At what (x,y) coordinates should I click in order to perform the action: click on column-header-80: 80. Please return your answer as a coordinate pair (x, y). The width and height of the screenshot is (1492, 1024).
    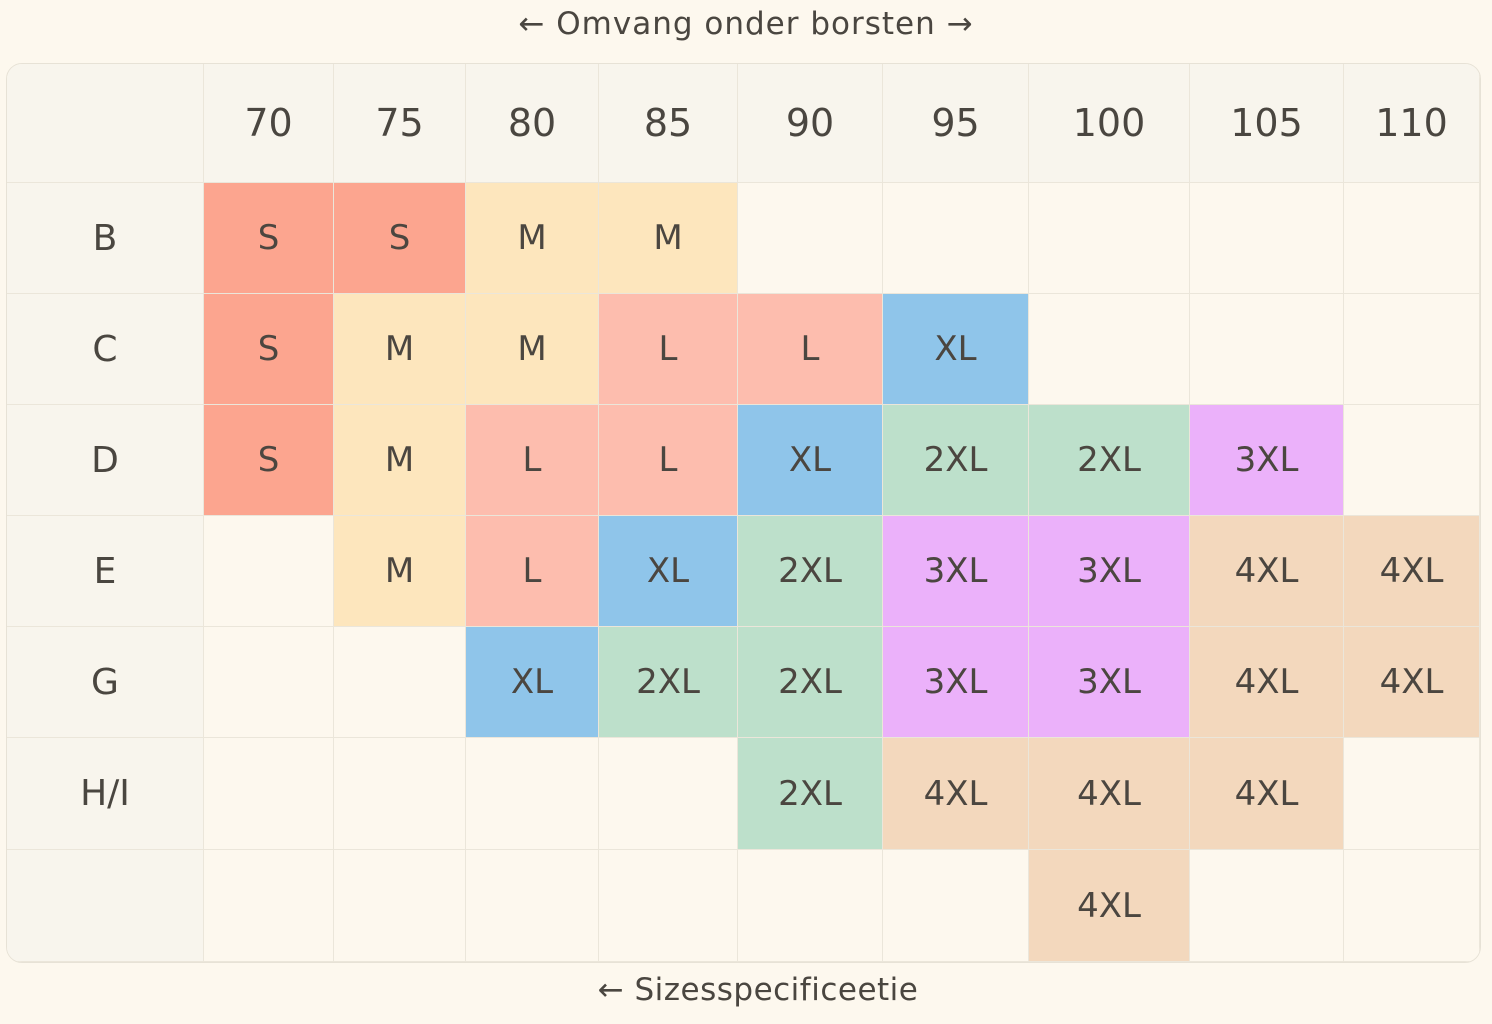
    Looking at the image, I should click on (532, 123).